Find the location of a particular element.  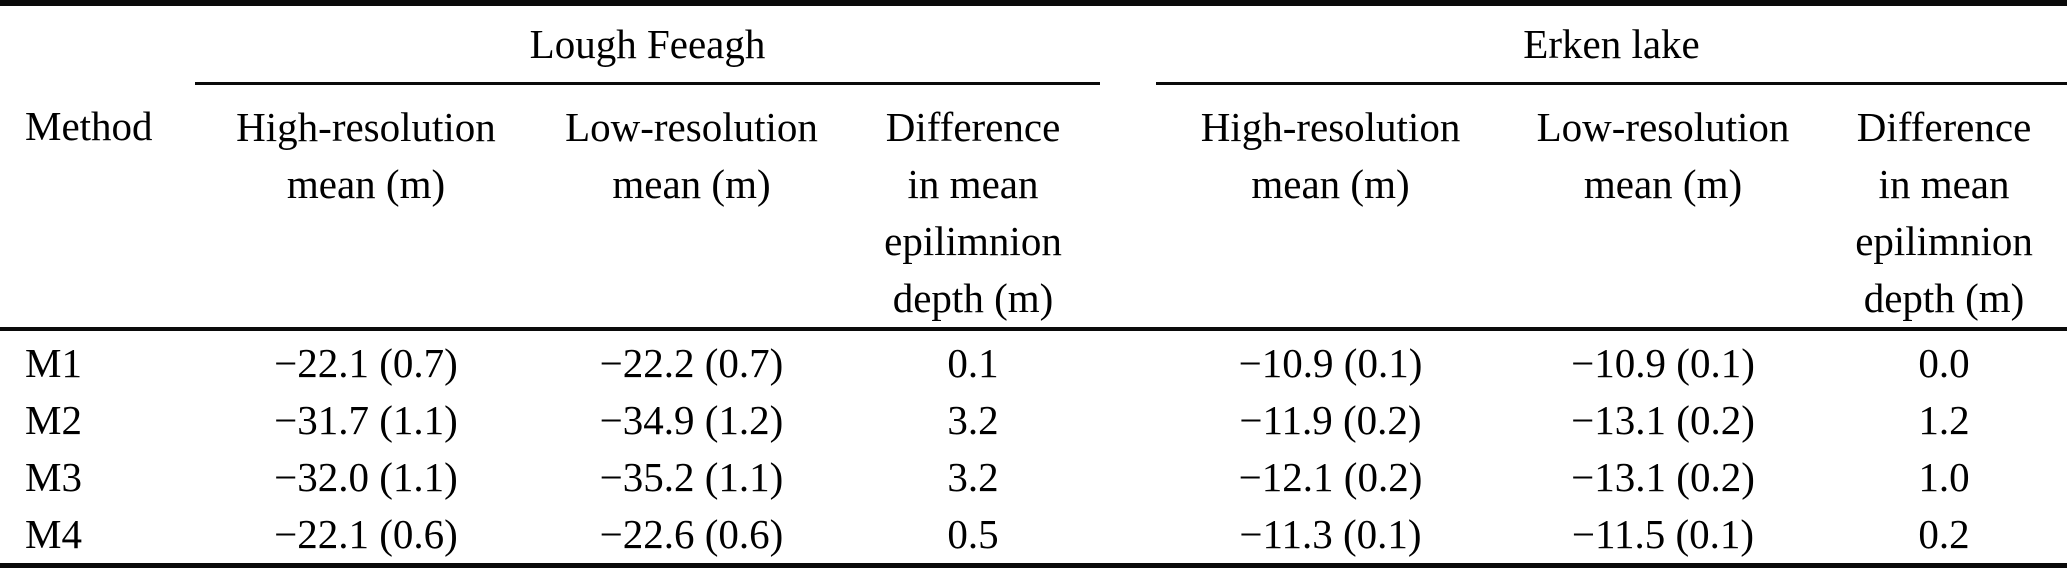

method-cell: M3 is located at coordinates (53, 477).